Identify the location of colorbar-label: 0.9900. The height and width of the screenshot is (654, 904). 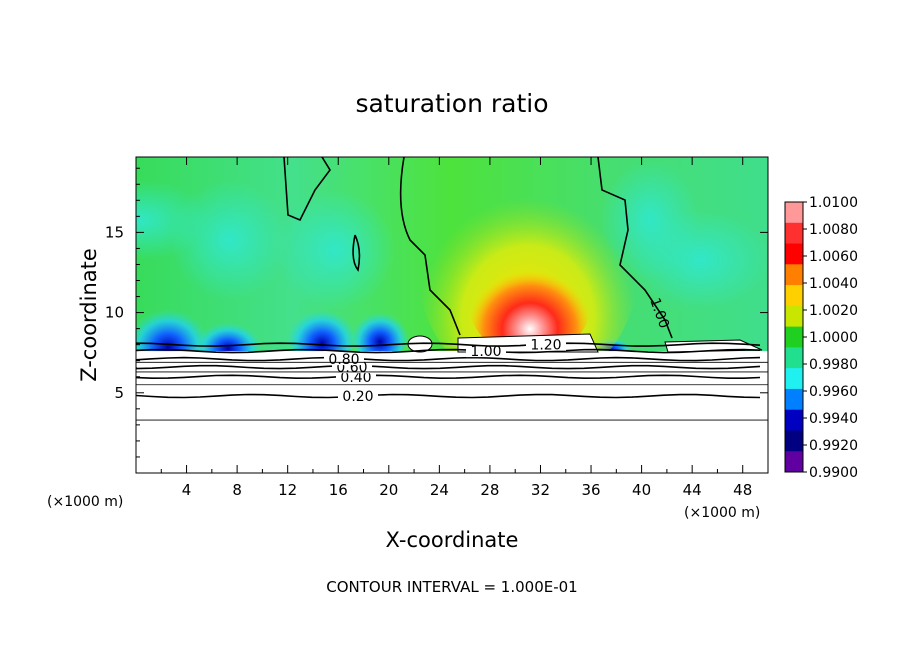
(833, 473).